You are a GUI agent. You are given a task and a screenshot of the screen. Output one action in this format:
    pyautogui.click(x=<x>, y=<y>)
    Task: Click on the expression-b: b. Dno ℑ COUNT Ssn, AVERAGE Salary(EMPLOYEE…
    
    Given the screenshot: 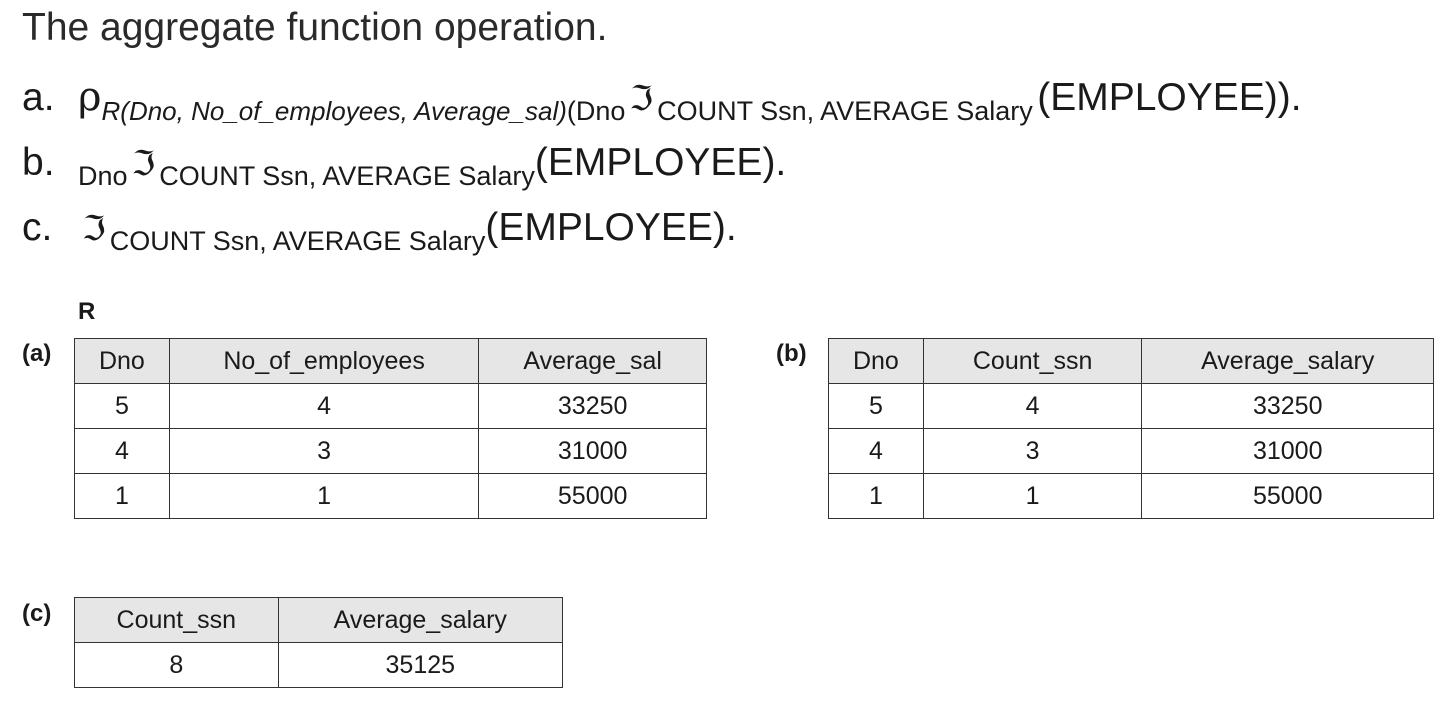 What is the action you would take?
    pyautogui.click(x=404, y=166)
    